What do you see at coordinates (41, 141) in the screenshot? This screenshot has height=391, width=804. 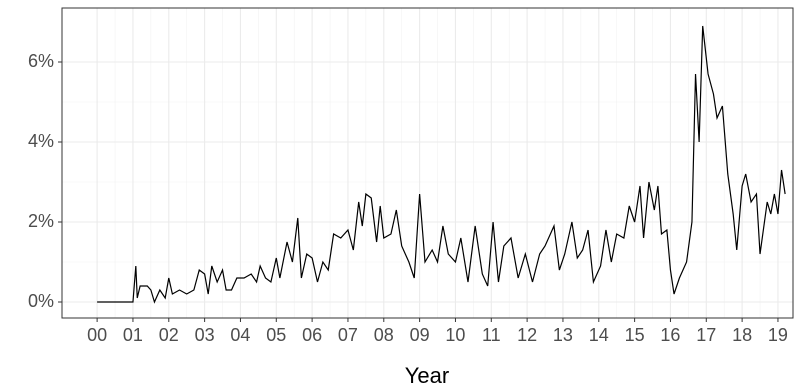 I see `y-tick-label: 4%` at bounding box center [41, 141].